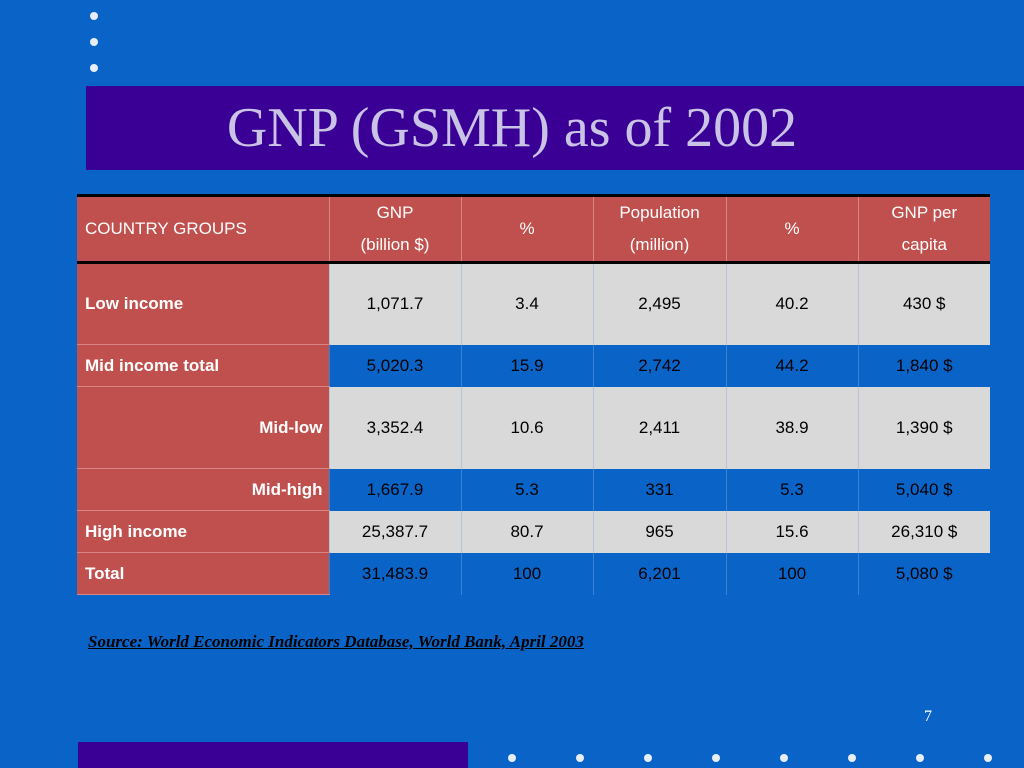 The image size is (1024, 768). I want to click on header-country-groups: COUNTRY GROUPS, so click(203, 229).